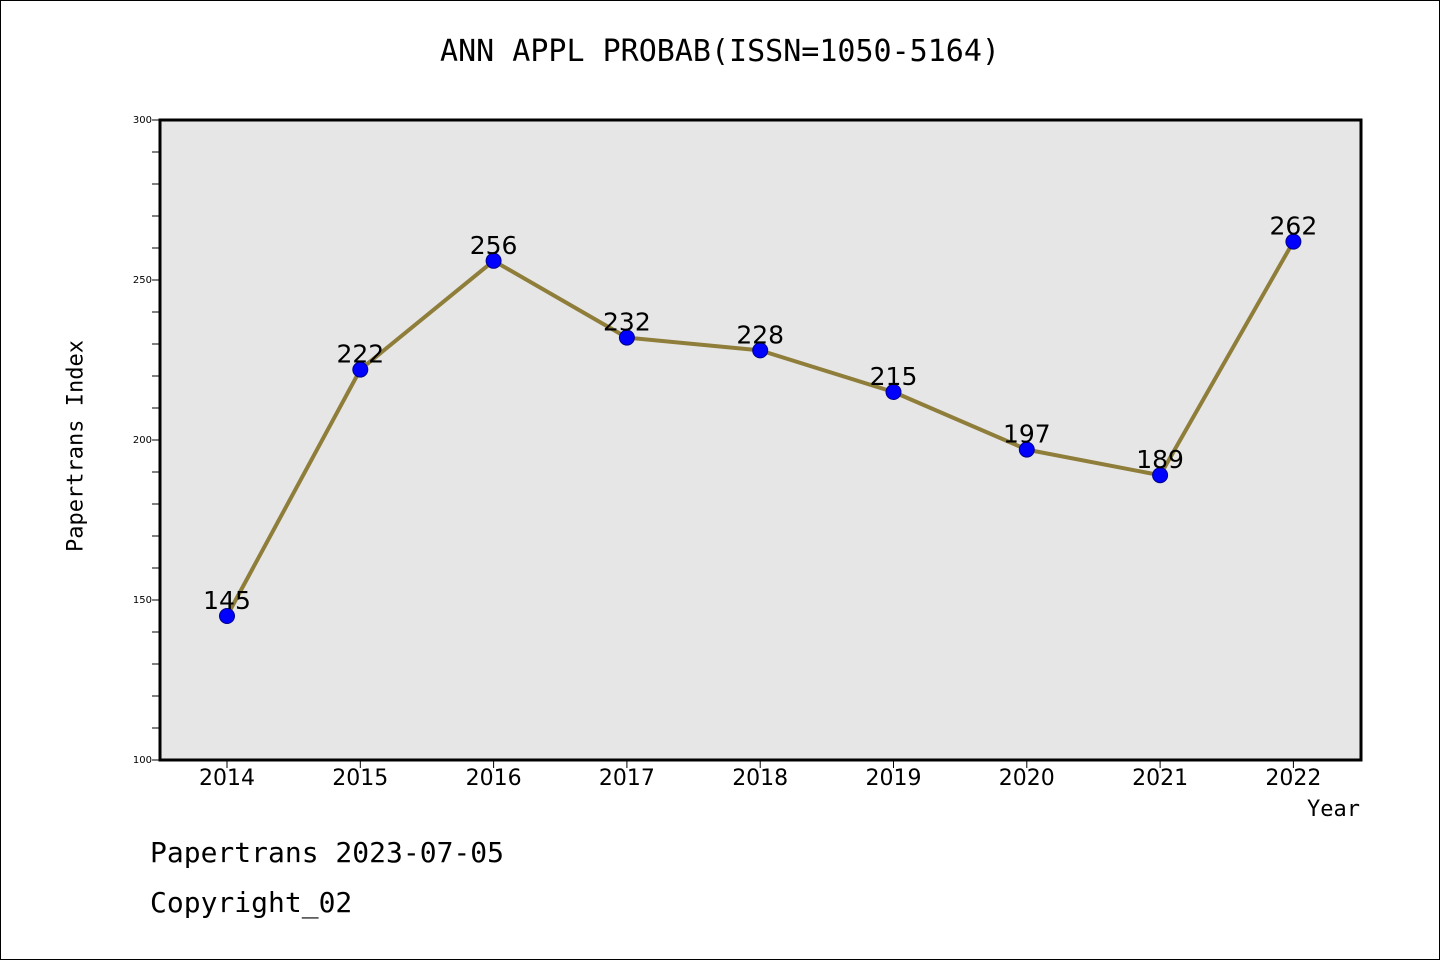  Describe the element at coordinates (1333, 809) in the screenshot. I see `x-axis-label: Year` at that location.